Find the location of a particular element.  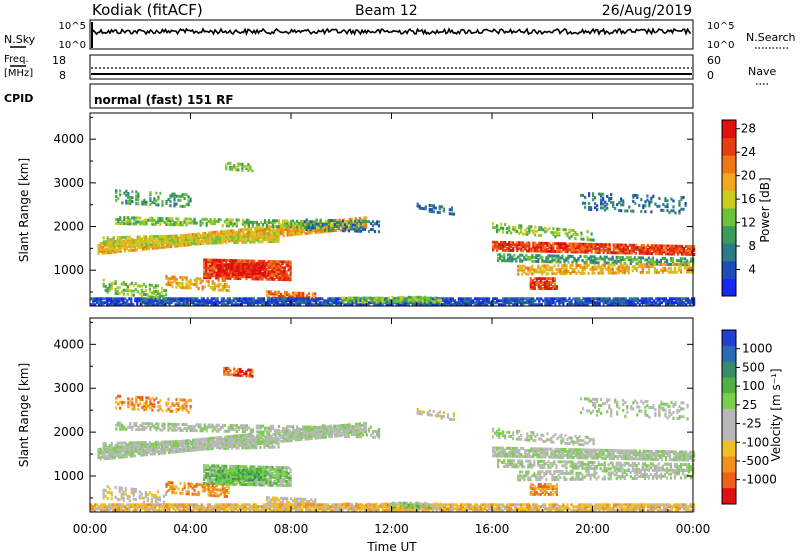

freq-unit-label: [MHz] is located at coordinates (18, 73).